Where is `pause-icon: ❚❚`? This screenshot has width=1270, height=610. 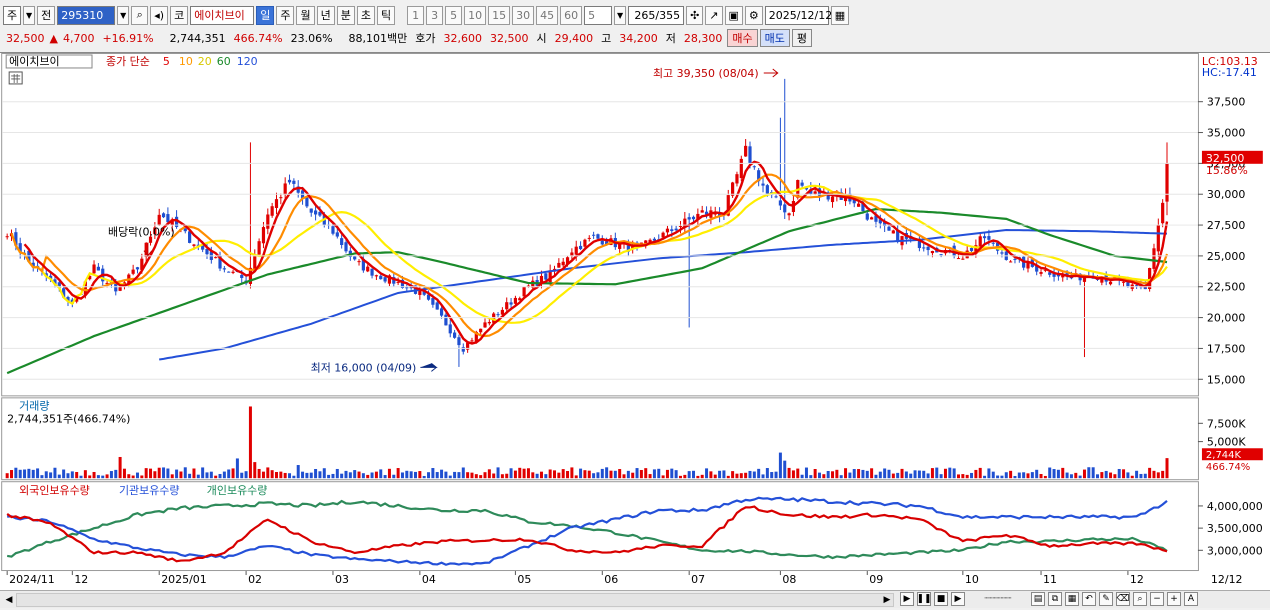 pause-icon: ❚❚ is located at coordinates (924, 599).